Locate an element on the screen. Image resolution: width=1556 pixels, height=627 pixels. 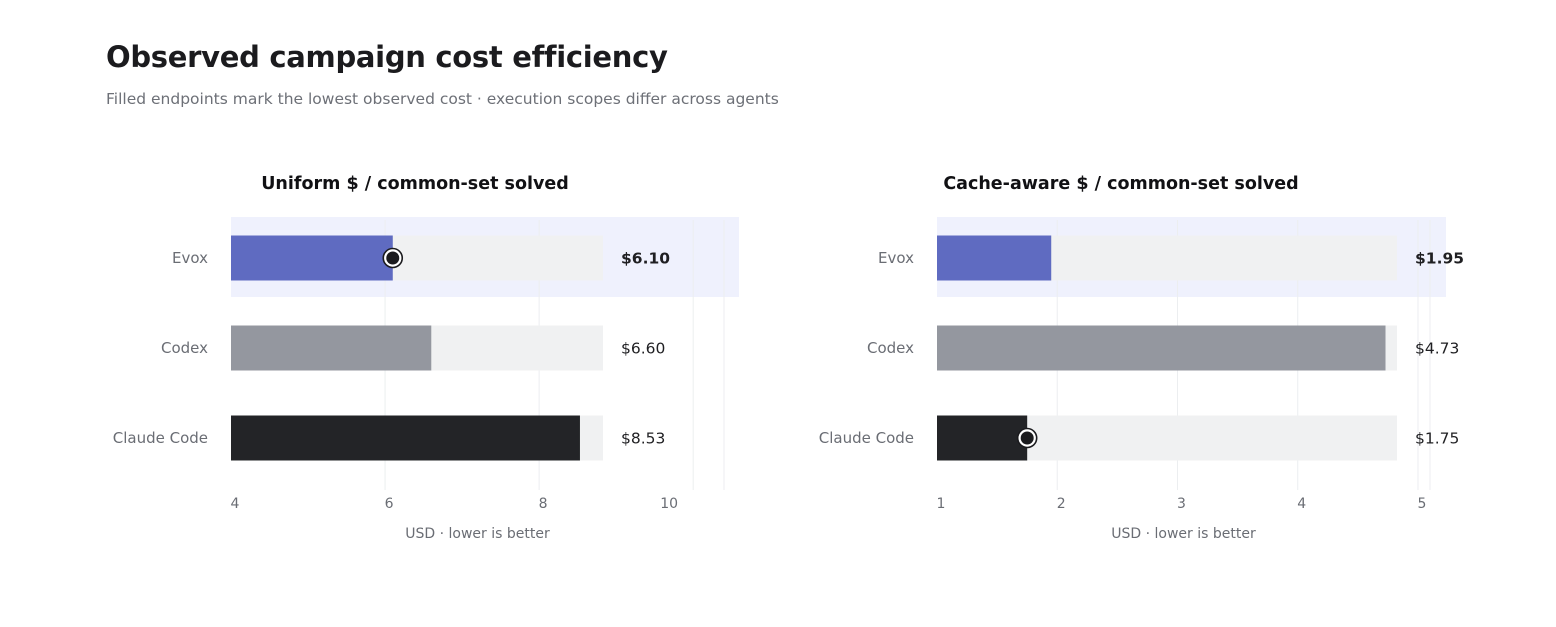
value-label-claude-code: $1.75 is located at coordinates (1437, 439).